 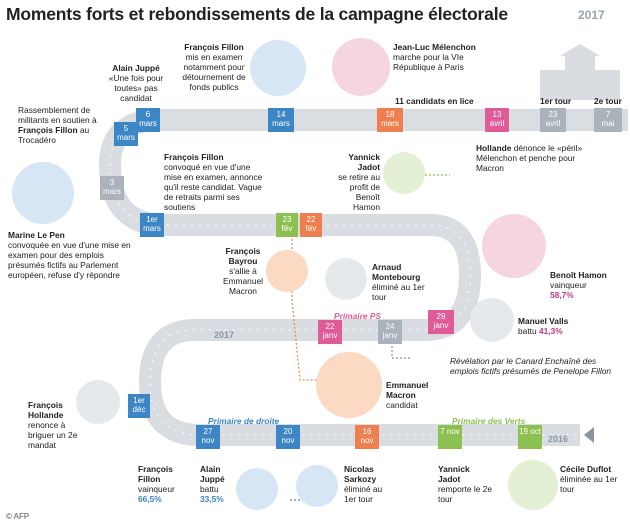 I want to click on tour1-label: 1er tour, so click(x=556, y=101).